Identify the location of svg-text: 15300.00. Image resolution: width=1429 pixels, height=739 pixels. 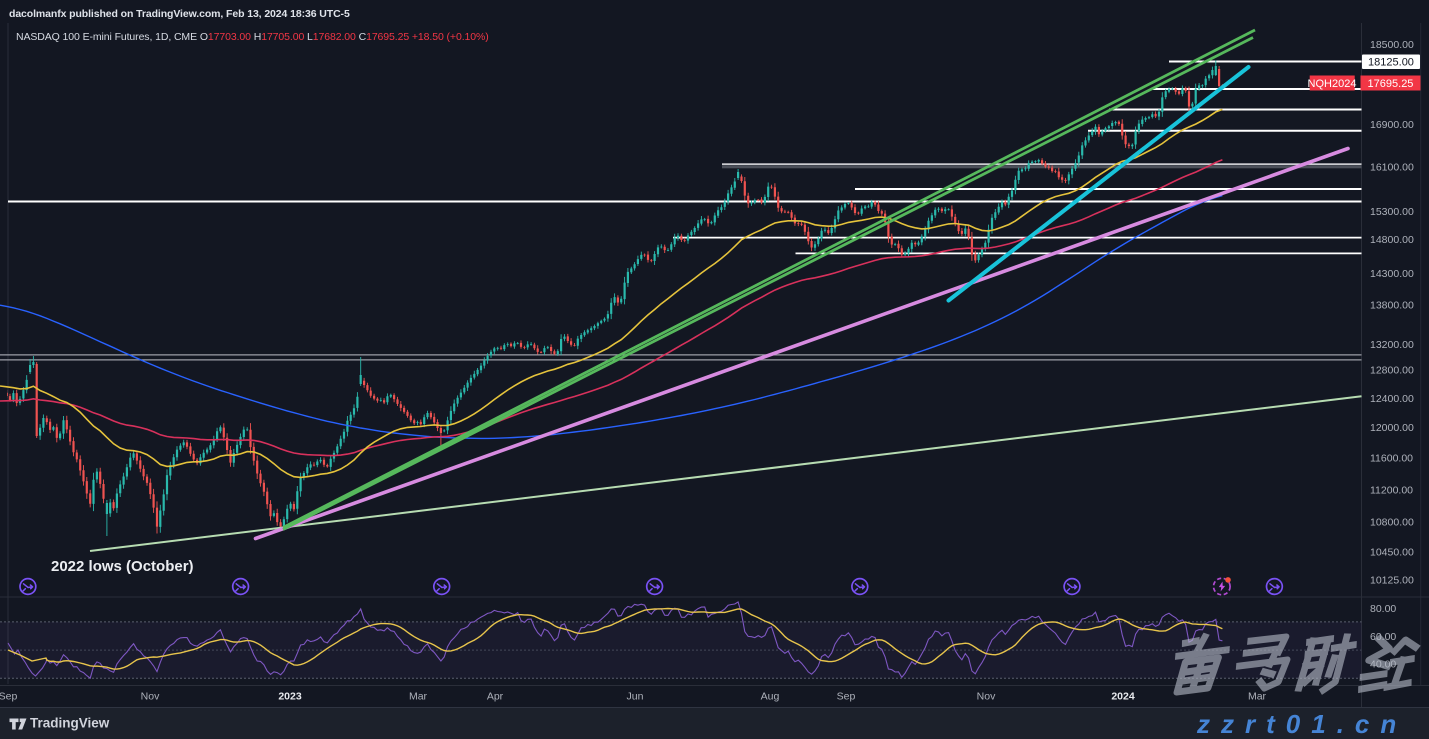
(1392, 212).